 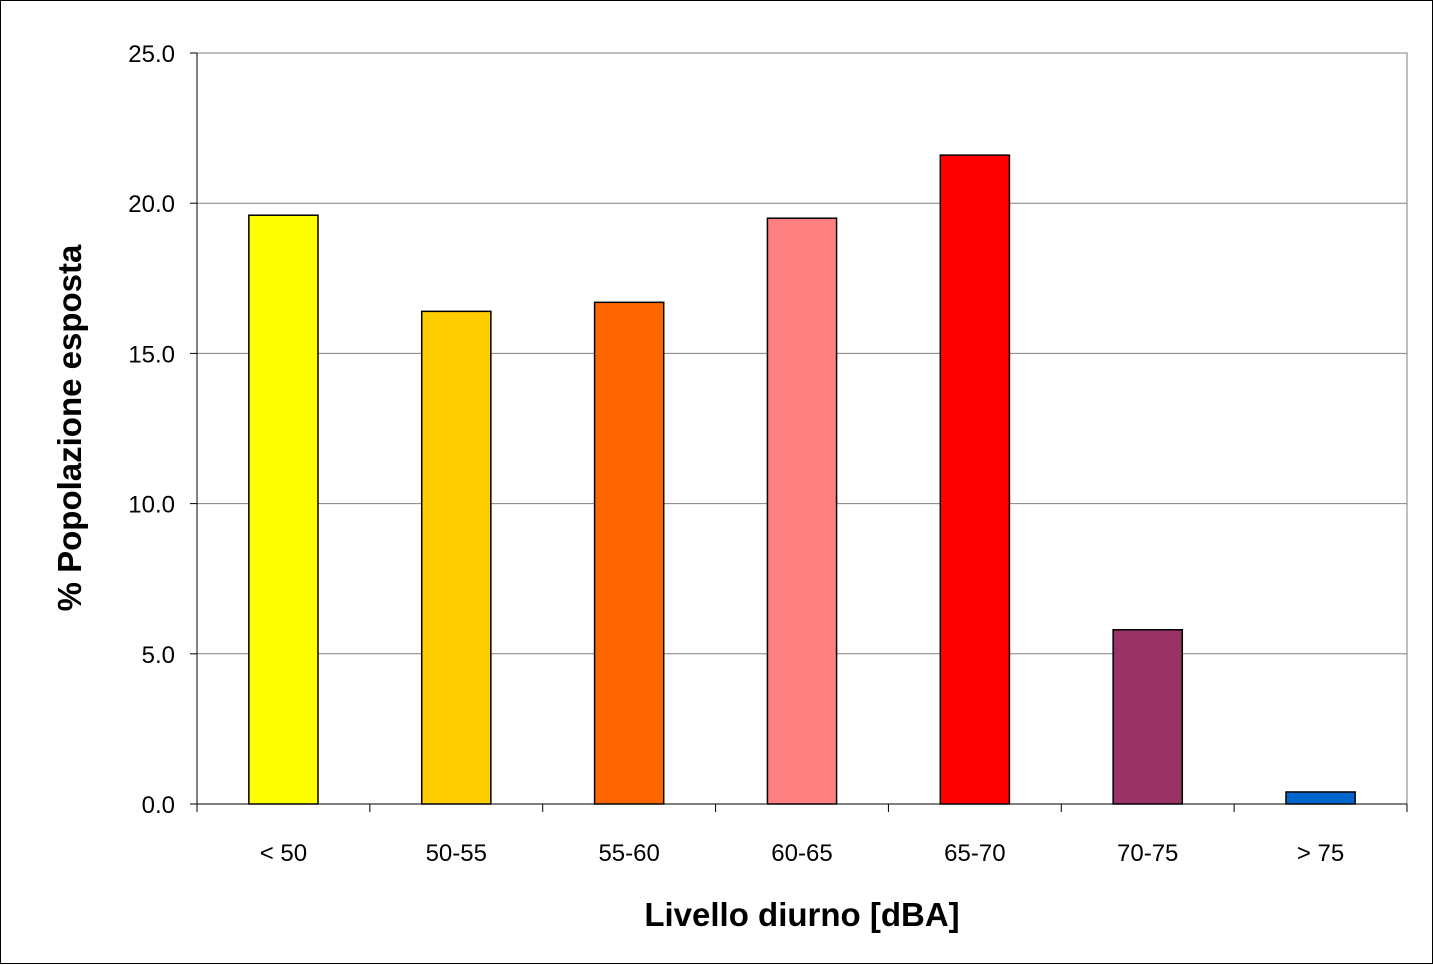 I want to click on x-tick-label: > 75, so click(x=1320, y=853).